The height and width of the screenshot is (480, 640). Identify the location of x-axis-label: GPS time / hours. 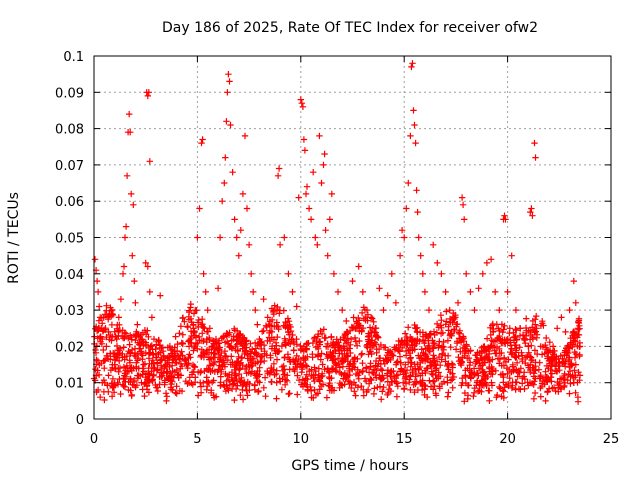
(349, 466).